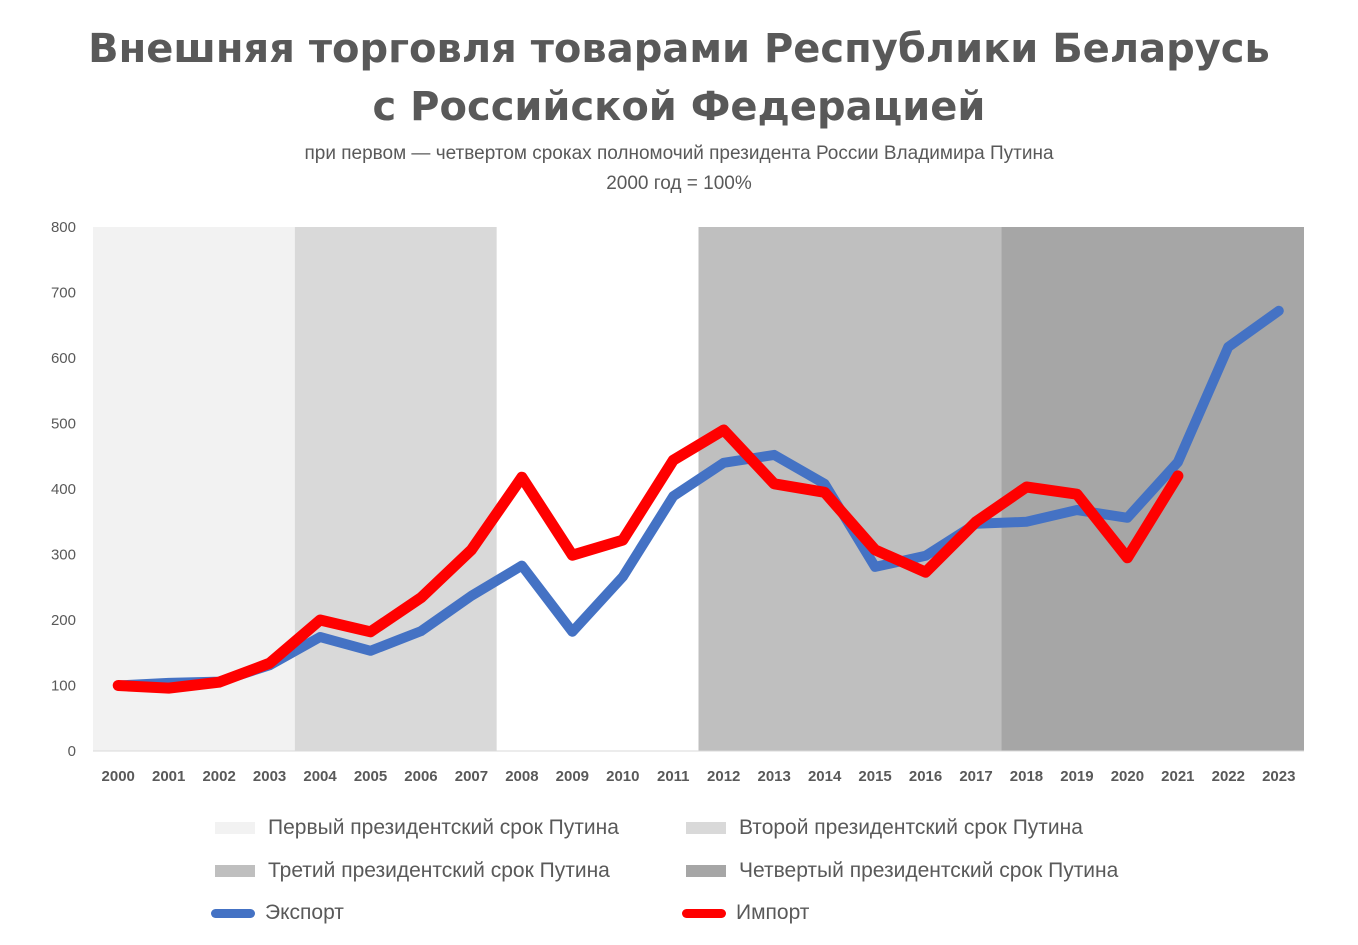  I want to click on x-tick-label: 2021, so click(1177, 776).